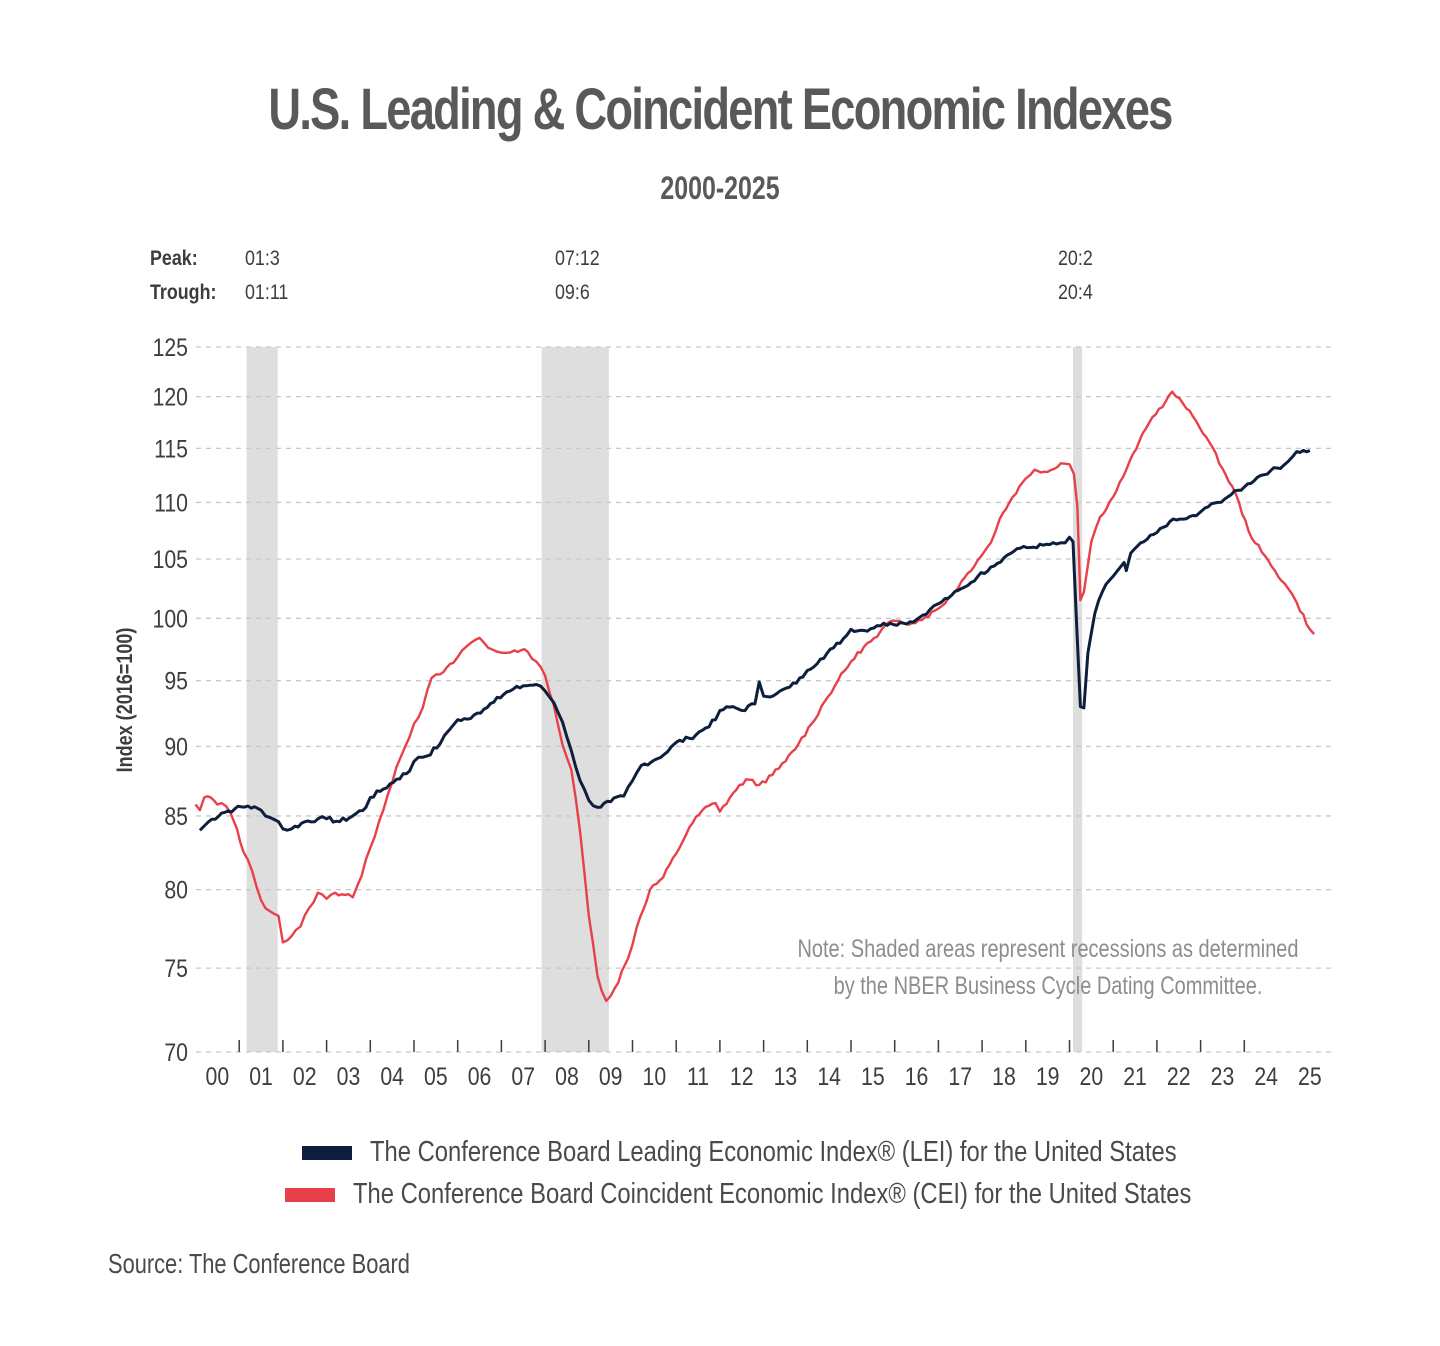 This screenshot has width=1440, height=1346. Describe the element at coordinates (523, 1076) in the screenshot. I see `x-tick-label-07: 07` at that location.